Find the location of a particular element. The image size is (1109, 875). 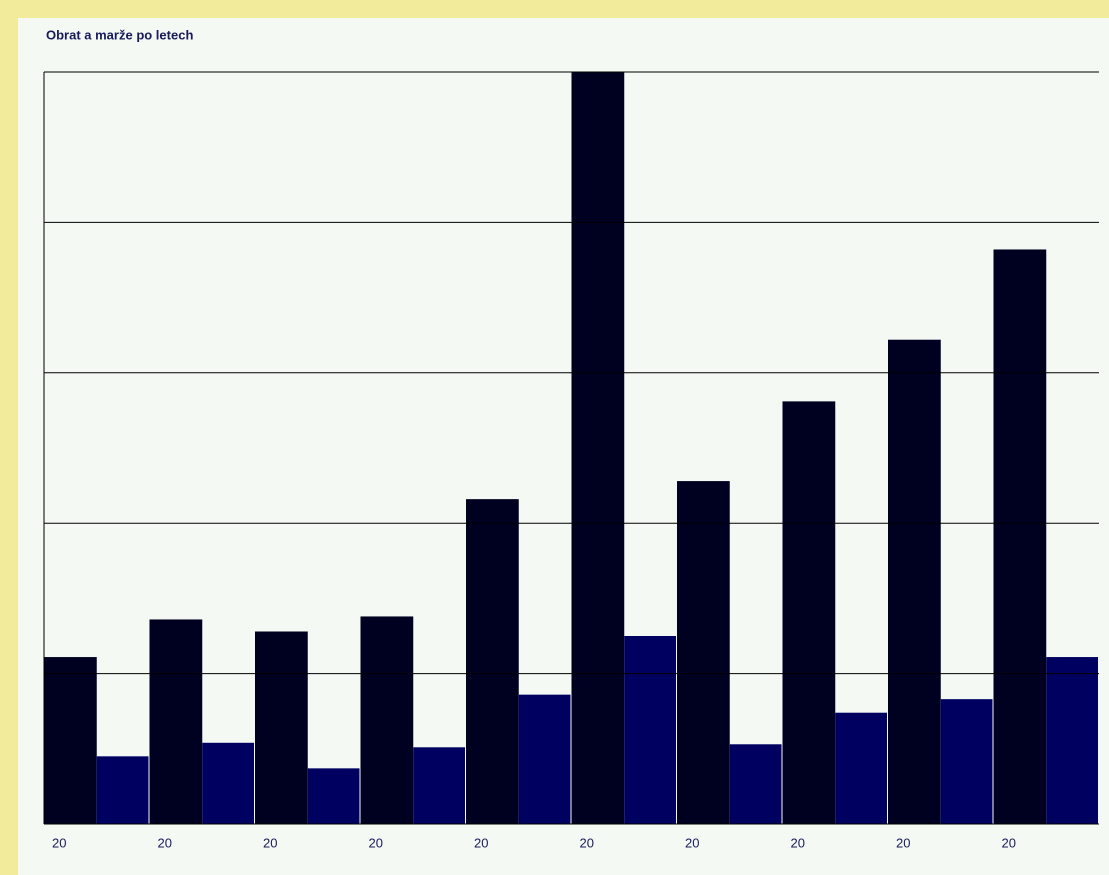

chart-title: Obrat a marže po letech is located at coordinates (119, 34).